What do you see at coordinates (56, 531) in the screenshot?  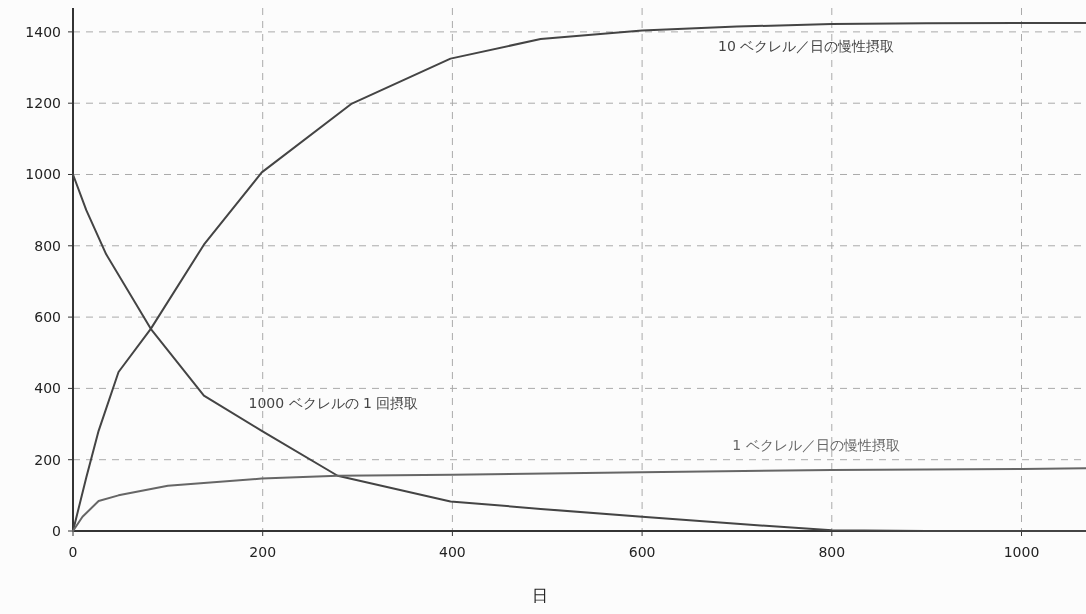 I see `y-tick-label: 0` at bounding box center [56, 531].